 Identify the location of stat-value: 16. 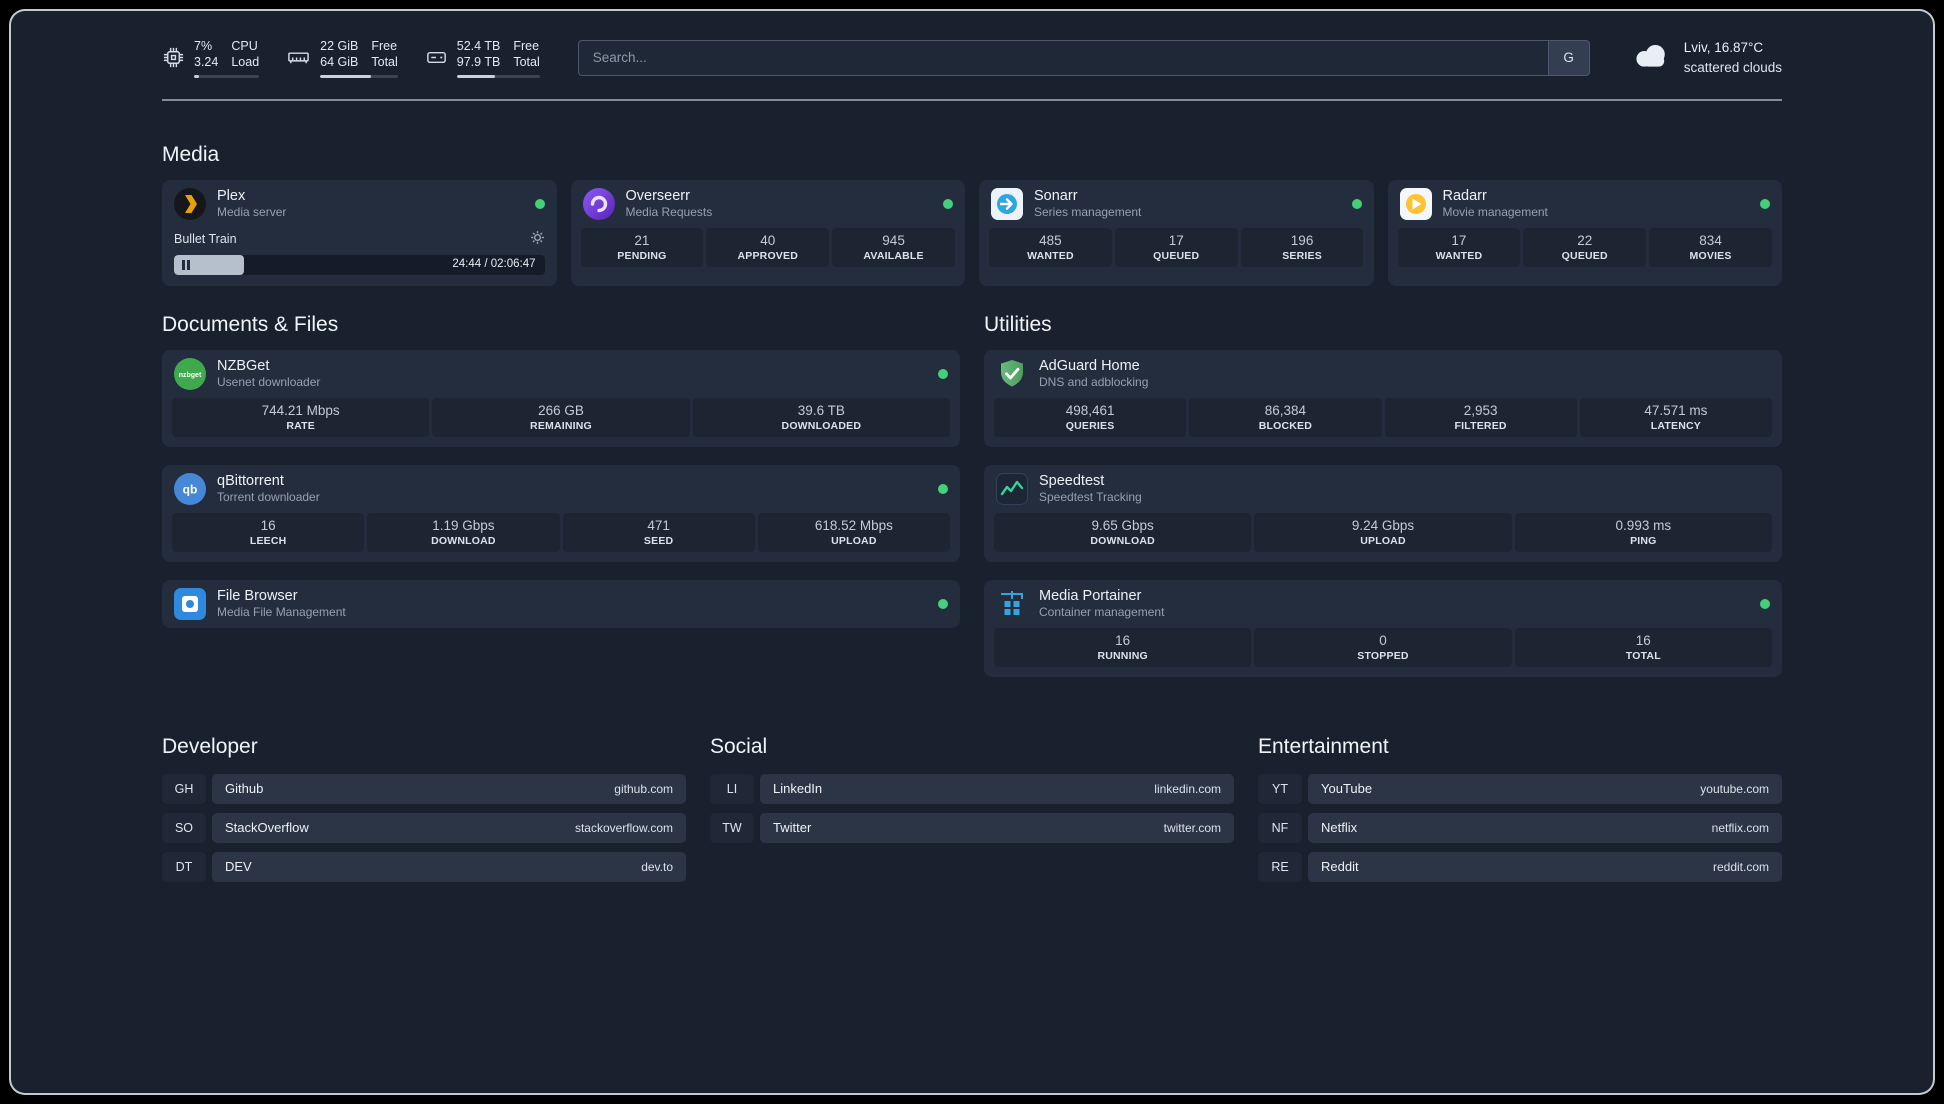
(1123, 640).